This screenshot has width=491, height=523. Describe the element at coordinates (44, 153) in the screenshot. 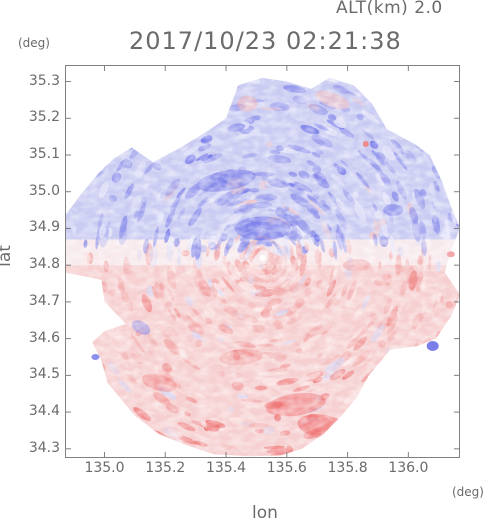

I see `y-tick-label: 35.1` at that location.